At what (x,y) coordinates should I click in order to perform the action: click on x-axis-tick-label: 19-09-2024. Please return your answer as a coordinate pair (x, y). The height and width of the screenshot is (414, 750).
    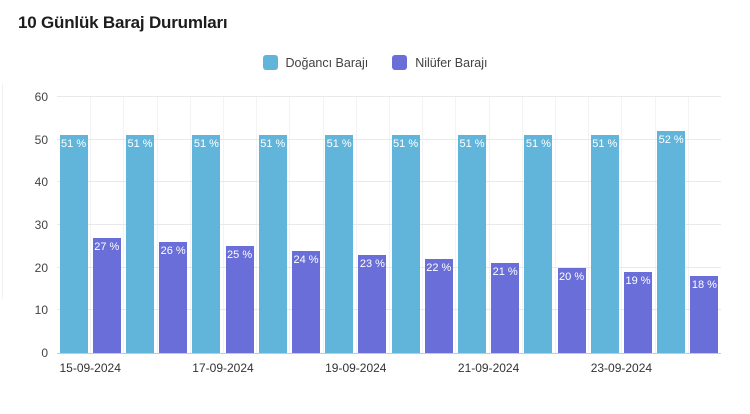
    Looking at the image, I should click on (356, 368).